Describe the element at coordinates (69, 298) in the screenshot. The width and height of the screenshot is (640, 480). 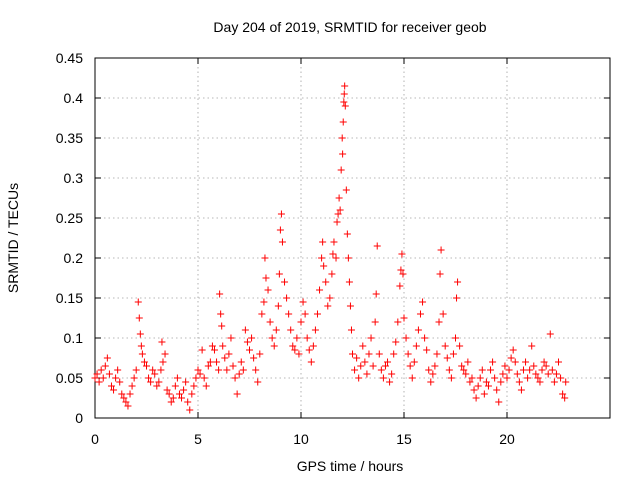
I see `y-tick-label: 0.15` at that location.